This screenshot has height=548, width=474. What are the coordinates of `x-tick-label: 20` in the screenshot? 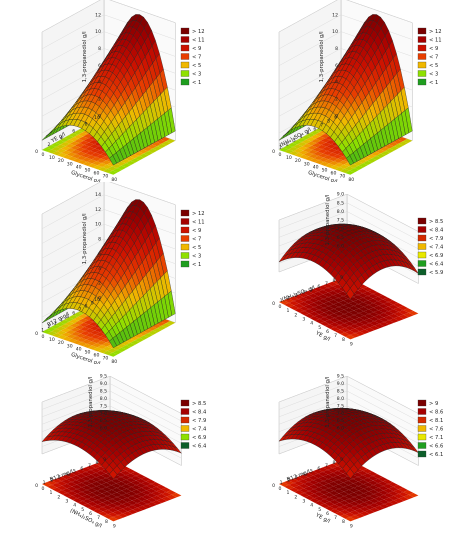 It's located at (298, 161).